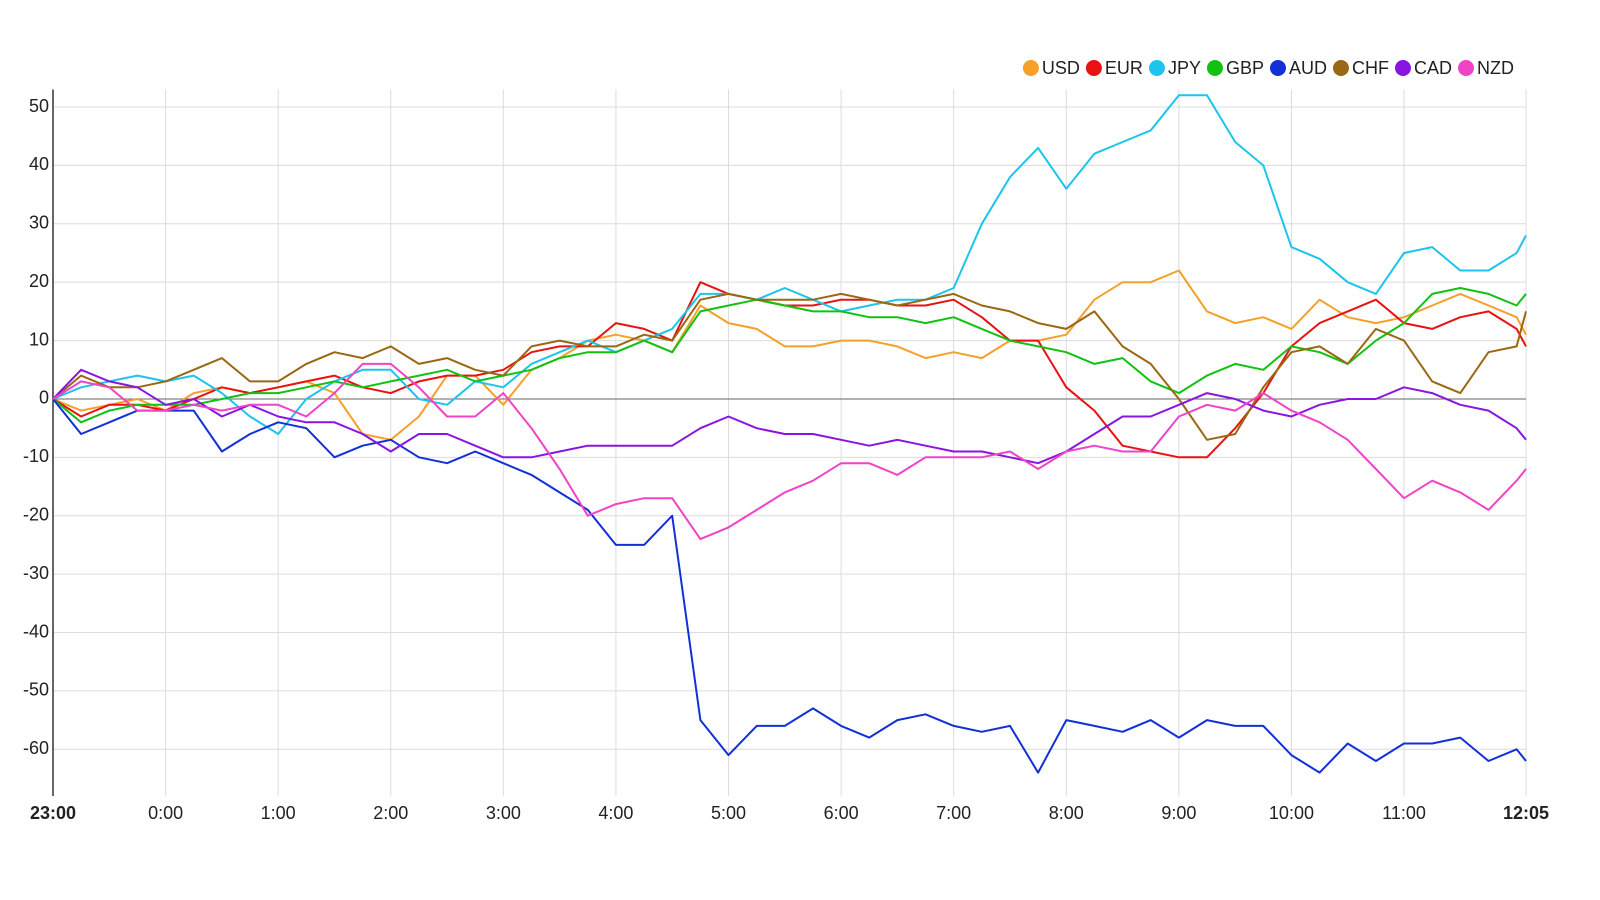 The height and width of the screenshot is (900, 1600). What do you see at coordinates (165, 813) in the screenshot?
I see `x-tick-label: 0:00` at bounding box center [165, 813].